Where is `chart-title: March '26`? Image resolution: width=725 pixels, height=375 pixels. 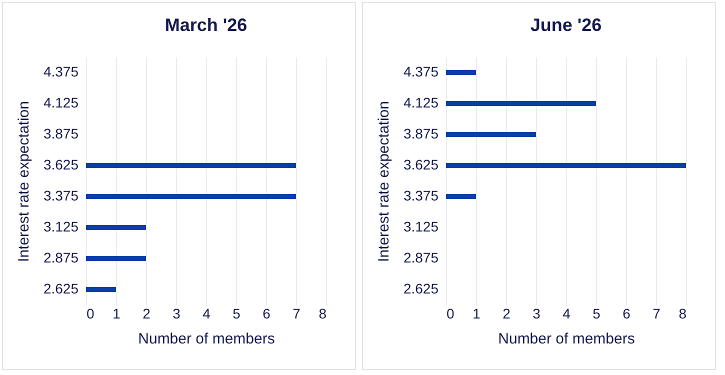
chart-title: March '26 is located at coordinates (206, 25).